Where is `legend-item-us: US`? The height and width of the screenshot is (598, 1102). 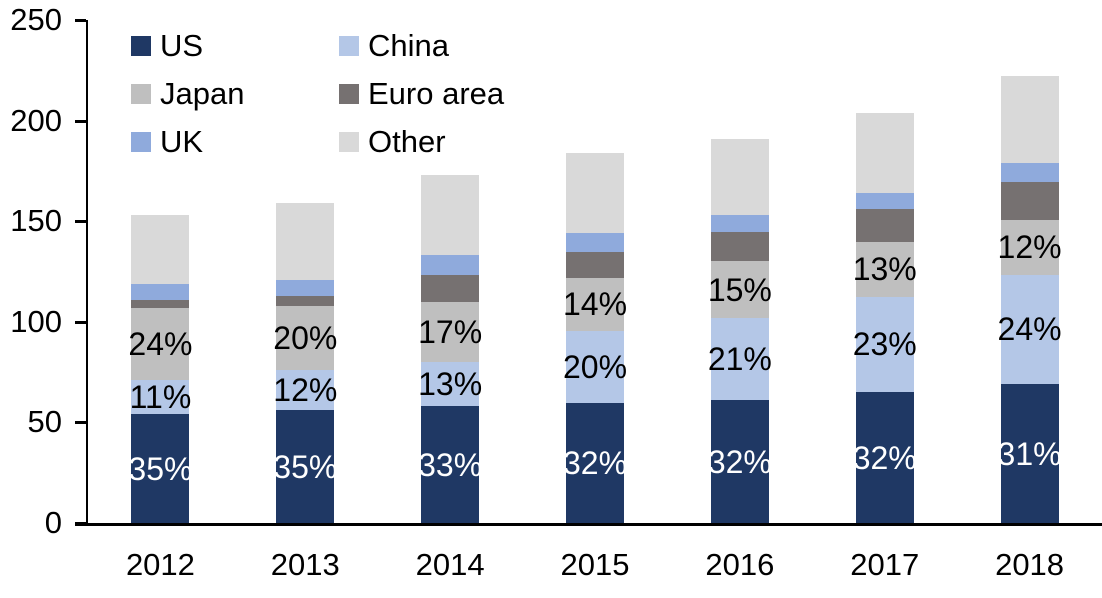 legend-item-us: US is located at coordinates (235, 46).